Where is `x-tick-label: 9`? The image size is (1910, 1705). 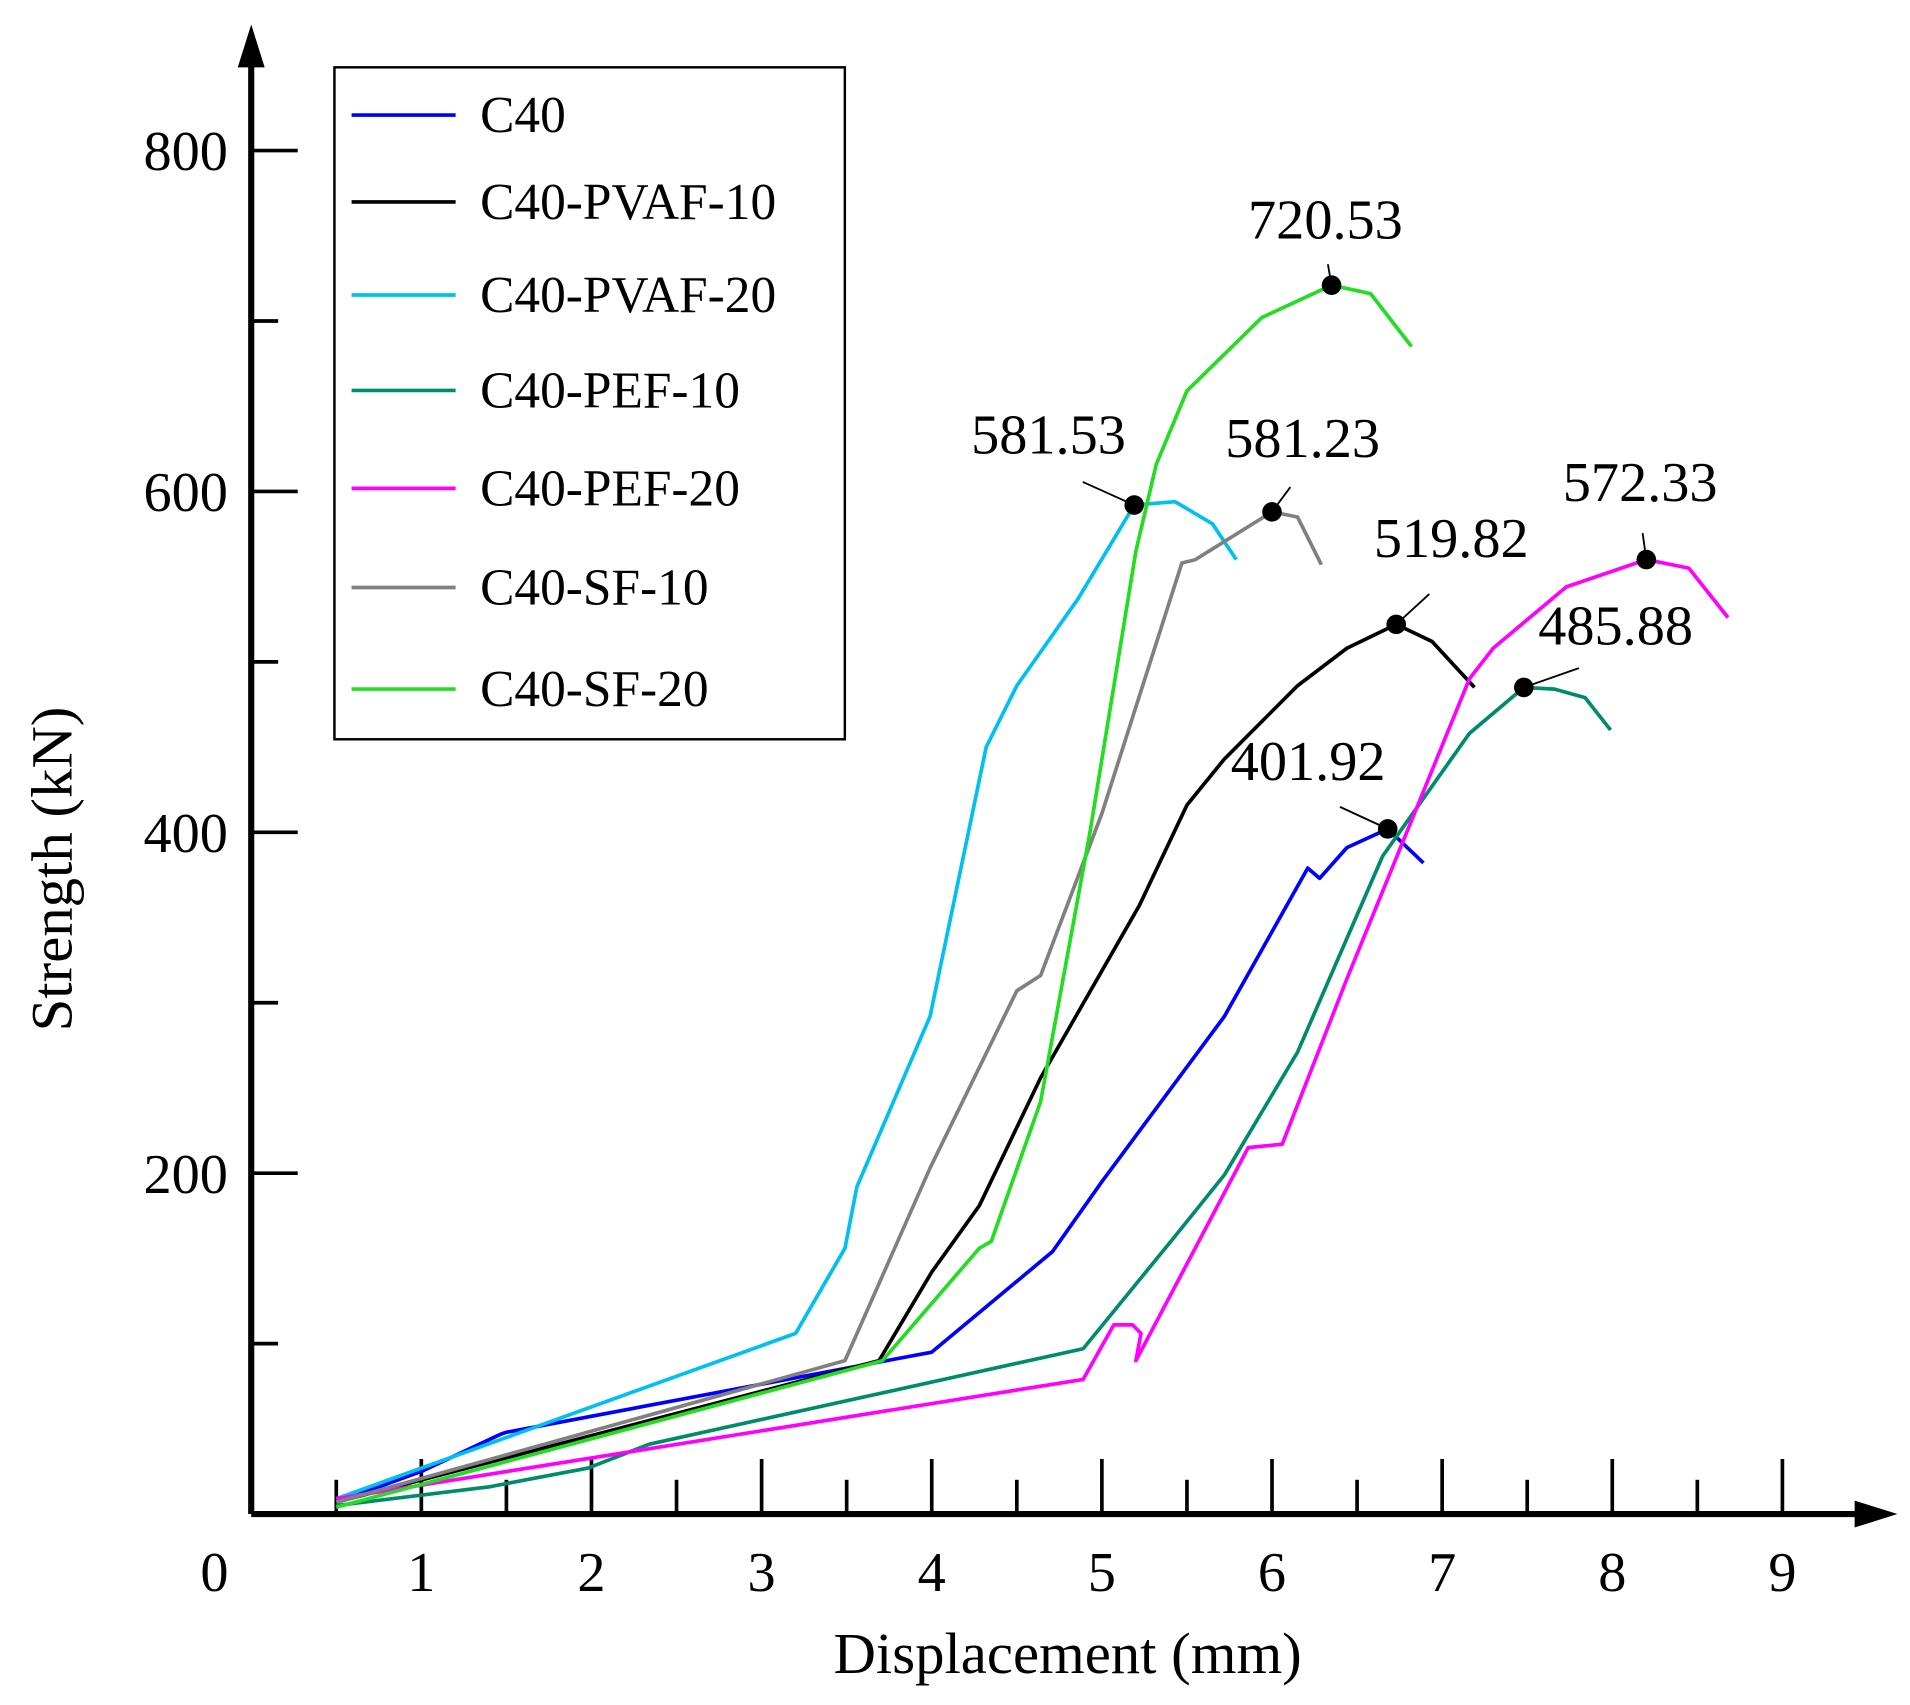 x-tick-label: 9 is located at coordinates (1782, 1573).